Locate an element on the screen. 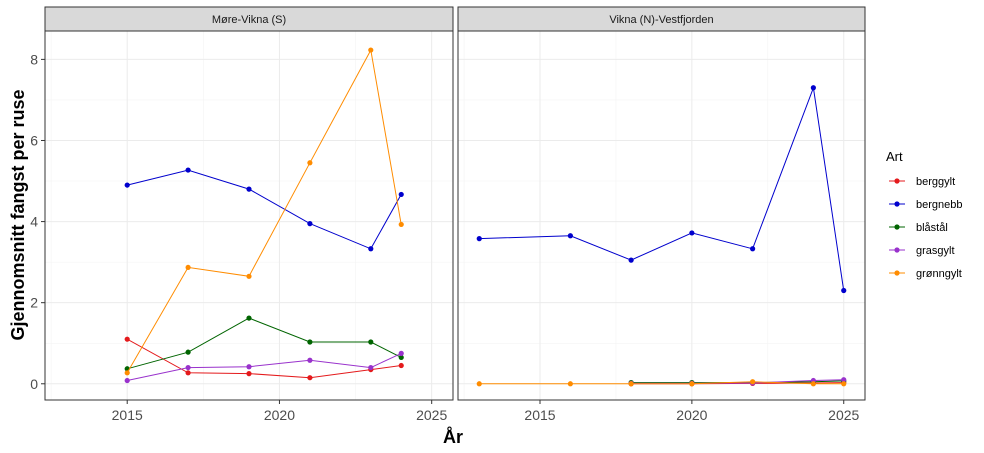  facet-strip-label: Møre-Vikna (S) is located at coordinates (249, 20).